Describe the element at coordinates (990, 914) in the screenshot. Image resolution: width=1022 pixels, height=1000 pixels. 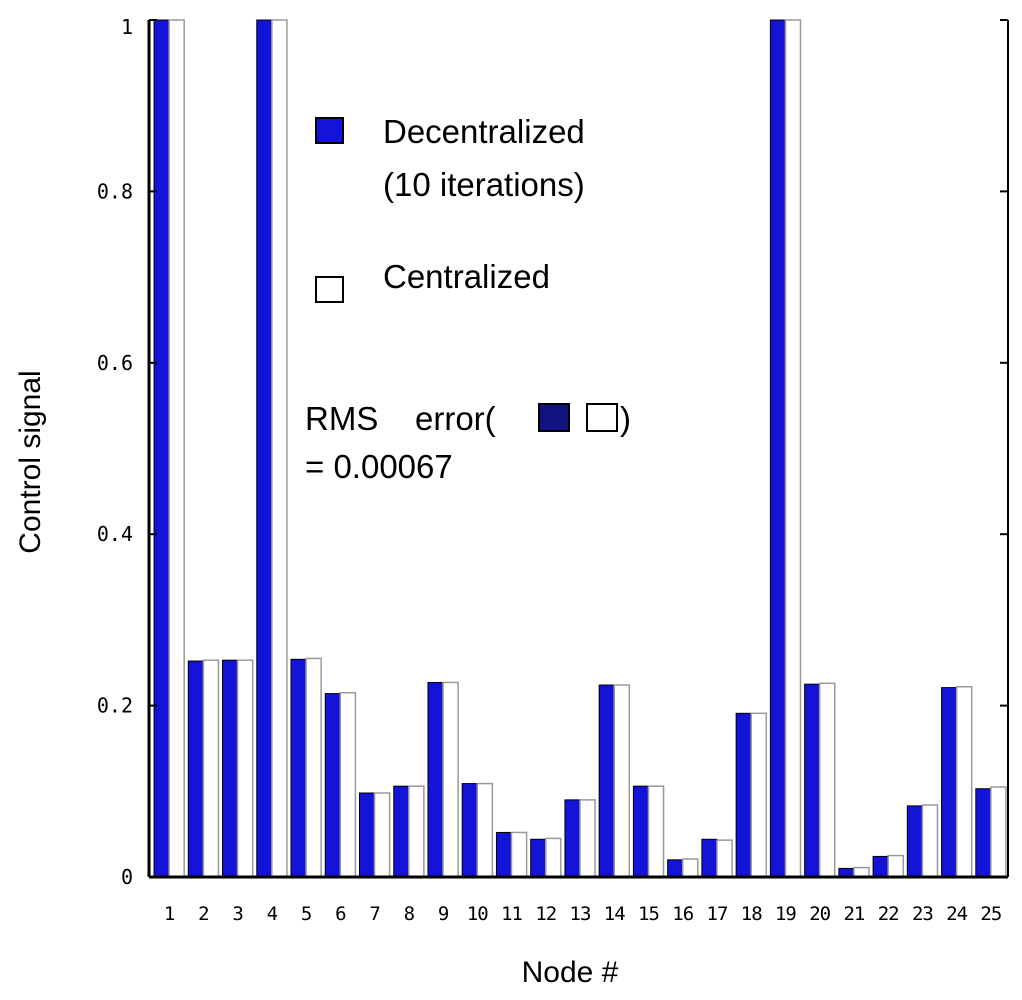
I see `x-tick-label-25: 25` at that location.